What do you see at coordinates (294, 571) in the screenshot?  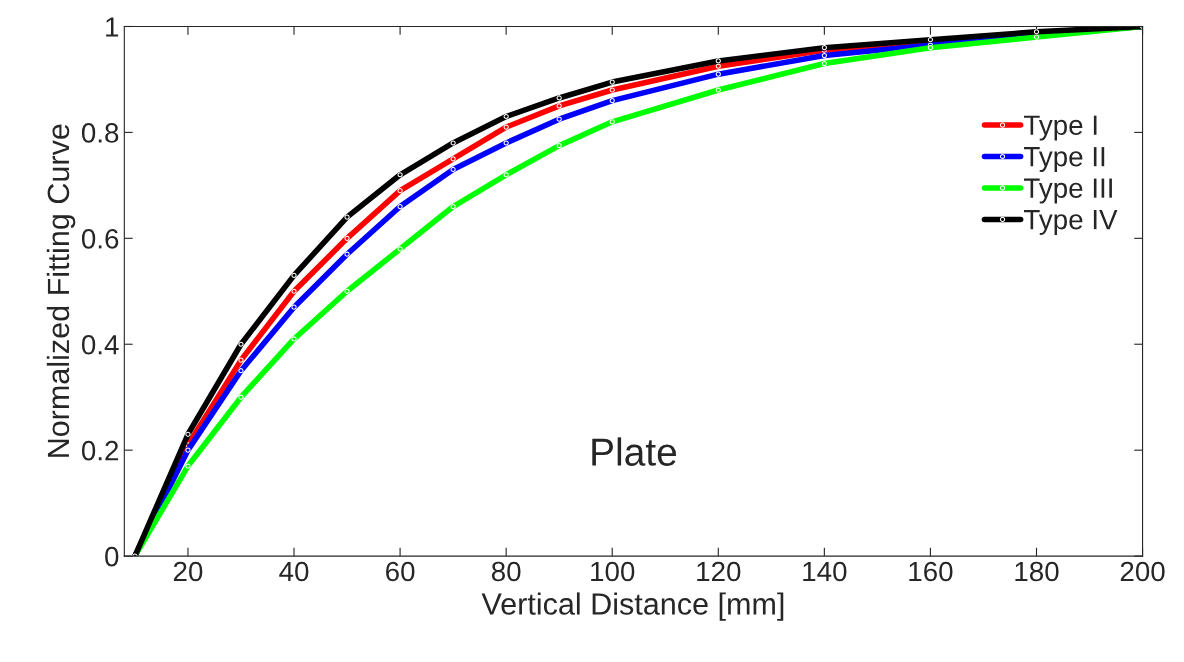 I see `x-tick-label: 40` at bounding box center [294, 571].